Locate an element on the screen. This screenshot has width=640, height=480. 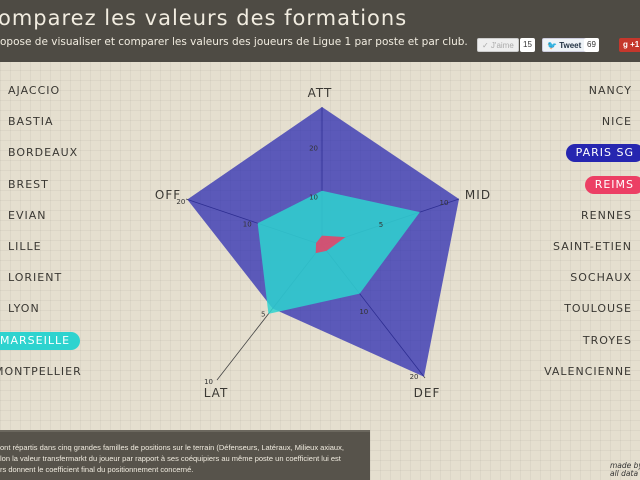
axis-label-def: DEF is located at coordinates (427, 393).